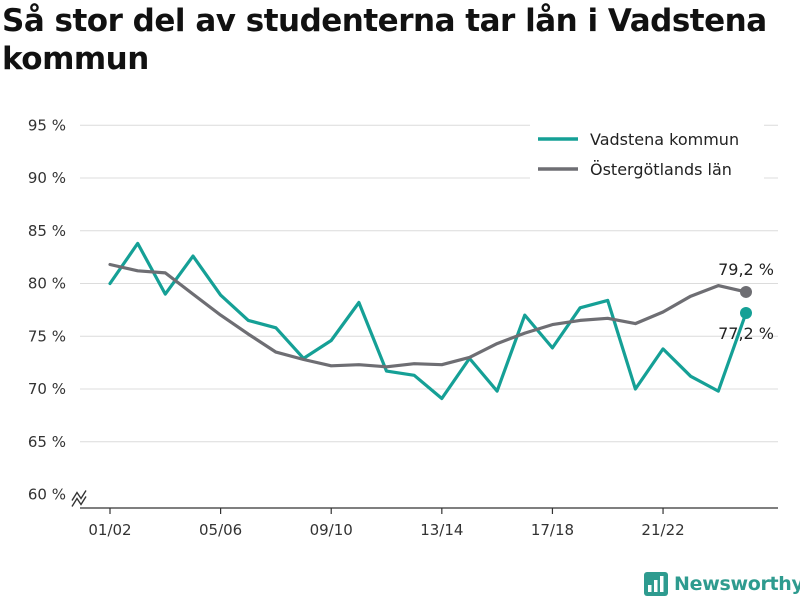  Describe the element at coordinates (662, 530) in the screenshot. I see `x-tick-label: 21/22` at that location.